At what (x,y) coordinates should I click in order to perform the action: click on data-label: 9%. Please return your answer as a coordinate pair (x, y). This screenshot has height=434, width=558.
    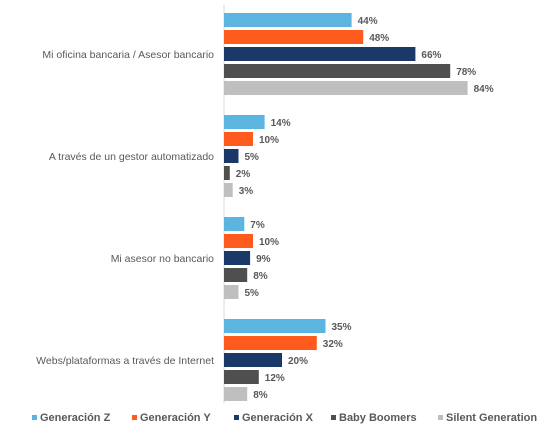
    Looking at the image, I should click on (263, 259).